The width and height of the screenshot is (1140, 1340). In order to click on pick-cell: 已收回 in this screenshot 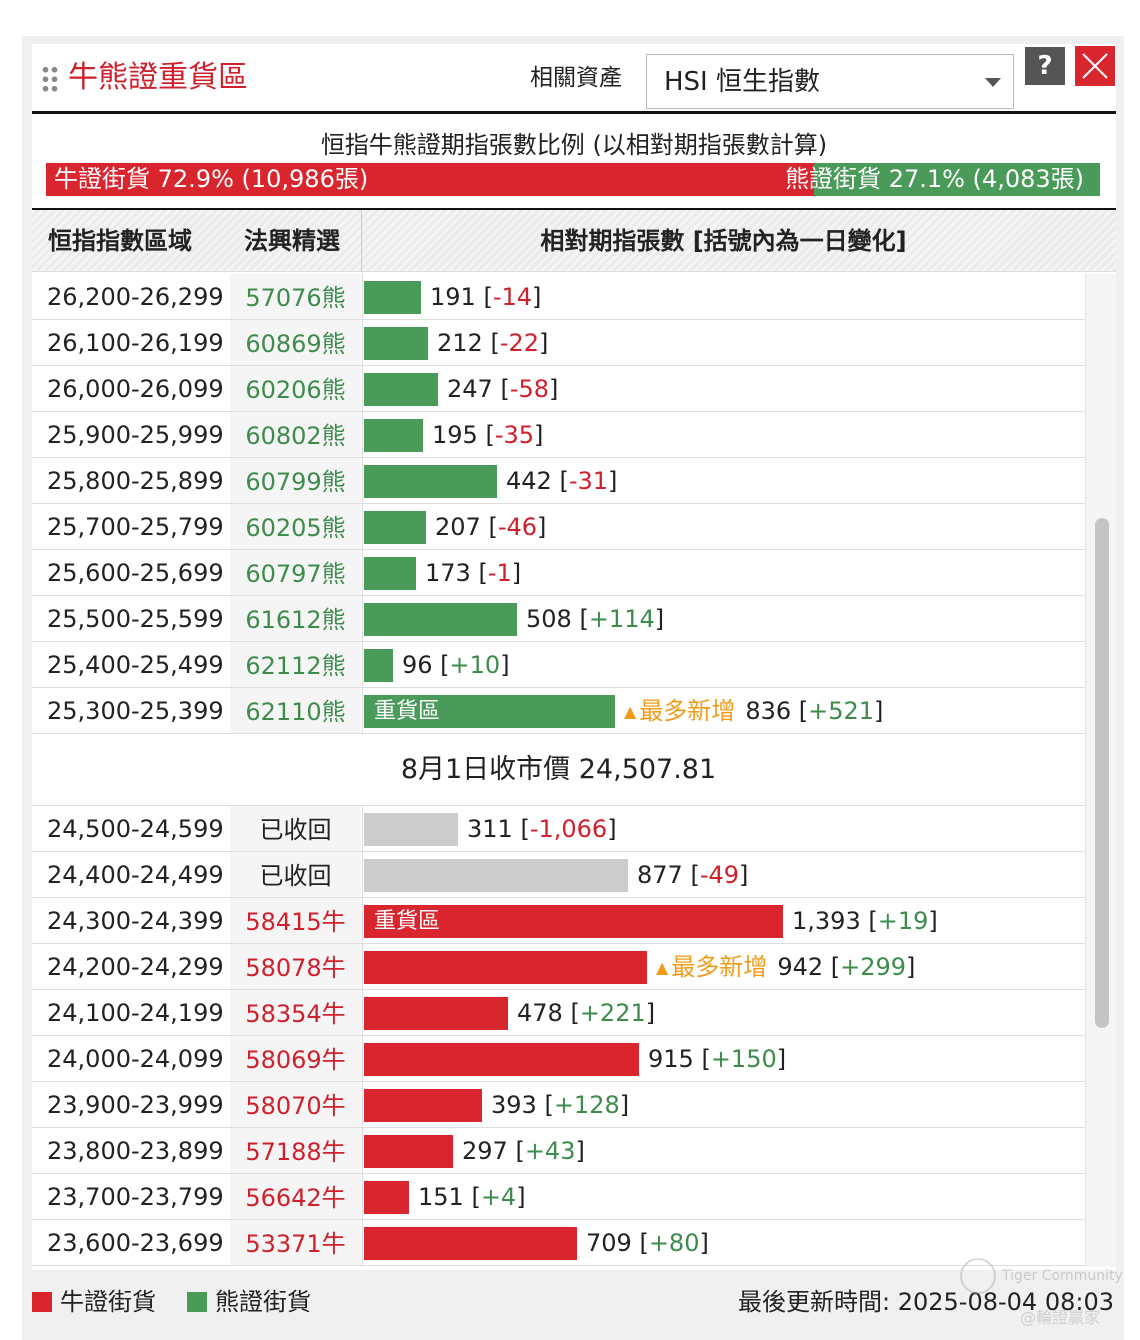, I will do `click(295, 828)`.